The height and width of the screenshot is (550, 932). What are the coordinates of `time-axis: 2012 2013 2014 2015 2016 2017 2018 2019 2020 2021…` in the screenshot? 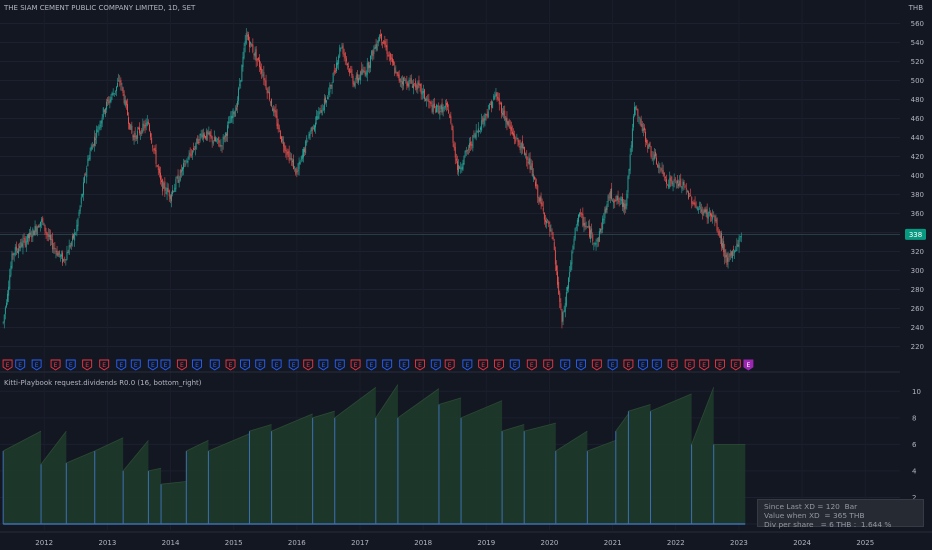 It's located at (466, 539).